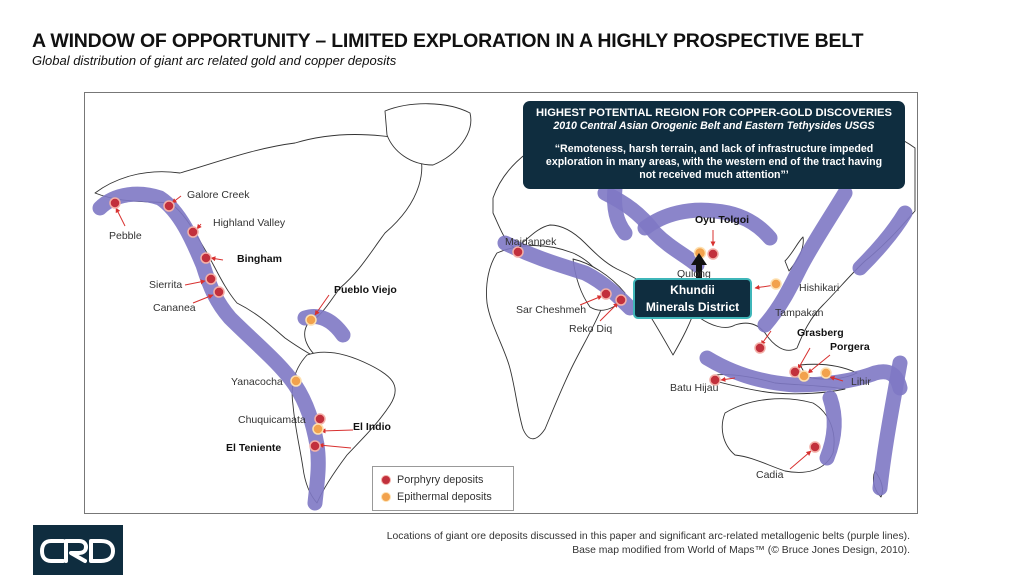 The width and height of the screenshot is (1024, 580). I want to click on marker-tampakan, so click(760, 348).